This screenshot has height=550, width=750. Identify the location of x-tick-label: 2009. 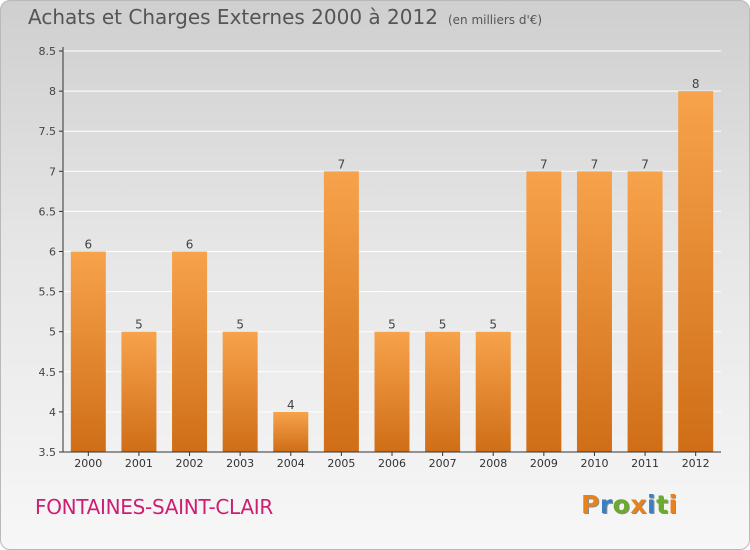
(544, 463).